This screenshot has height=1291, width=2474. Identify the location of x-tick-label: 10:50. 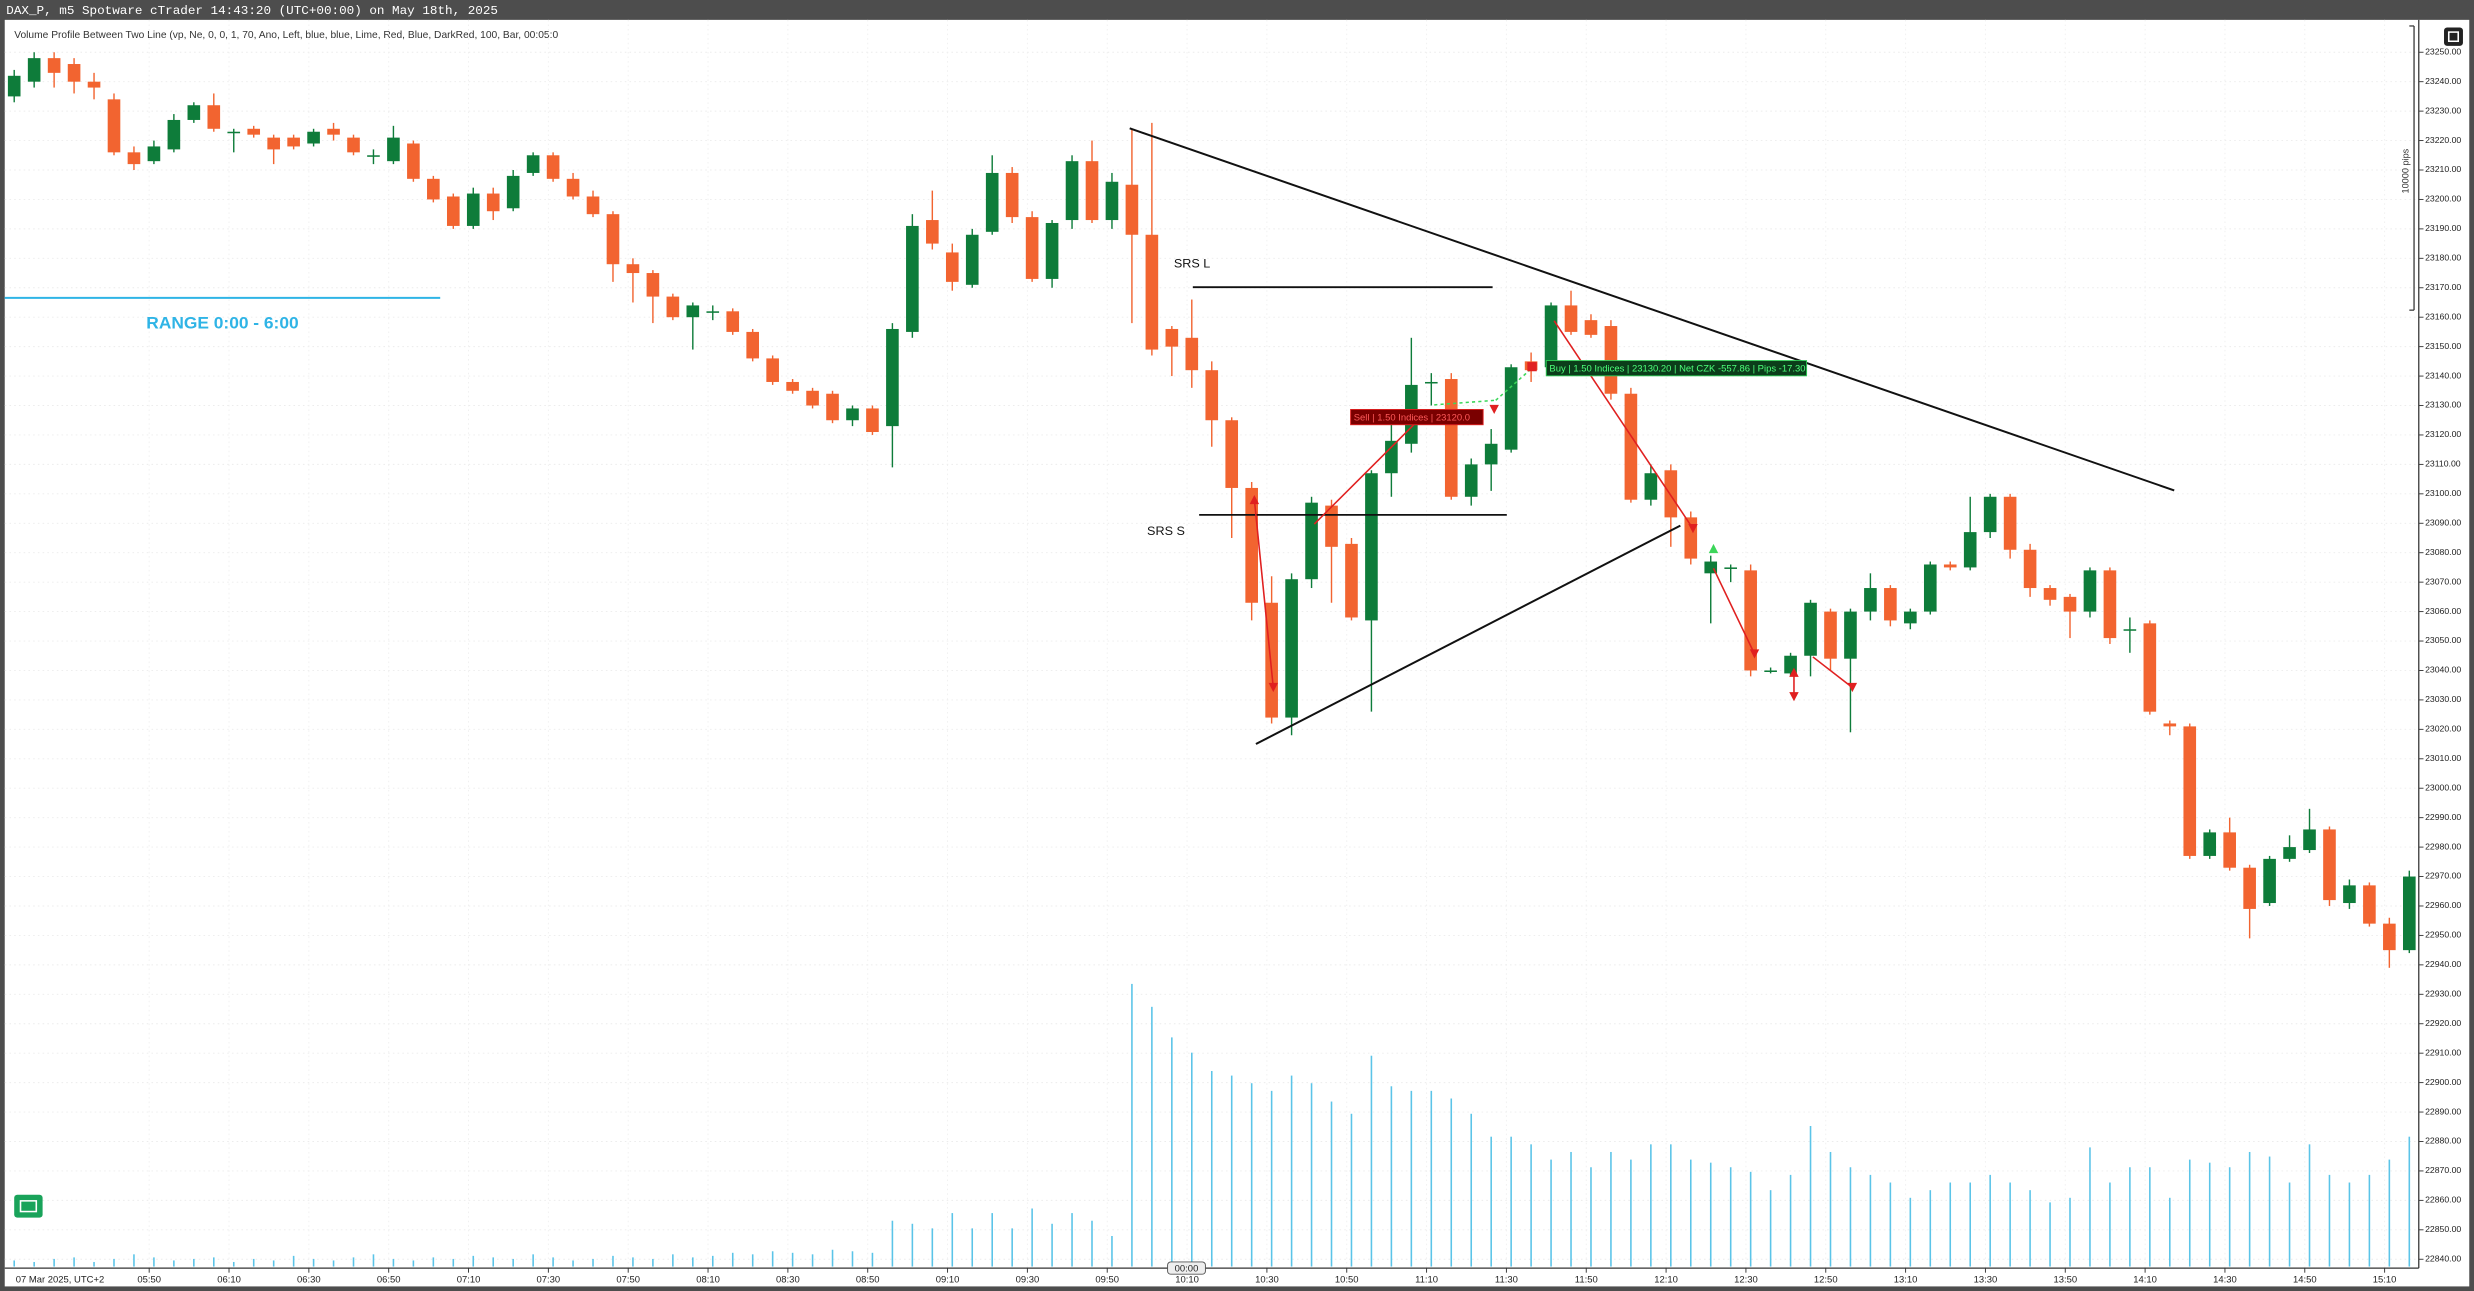
(1347, 1280).